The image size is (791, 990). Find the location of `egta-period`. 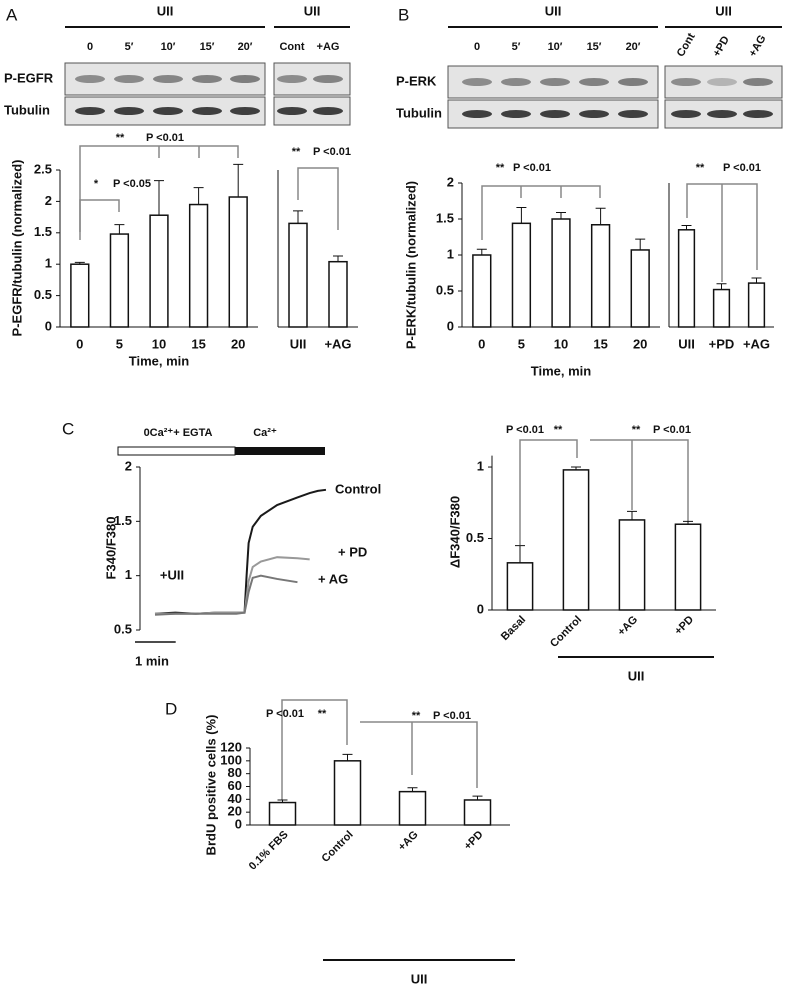

egta-period is located at coordinates (176, 451).